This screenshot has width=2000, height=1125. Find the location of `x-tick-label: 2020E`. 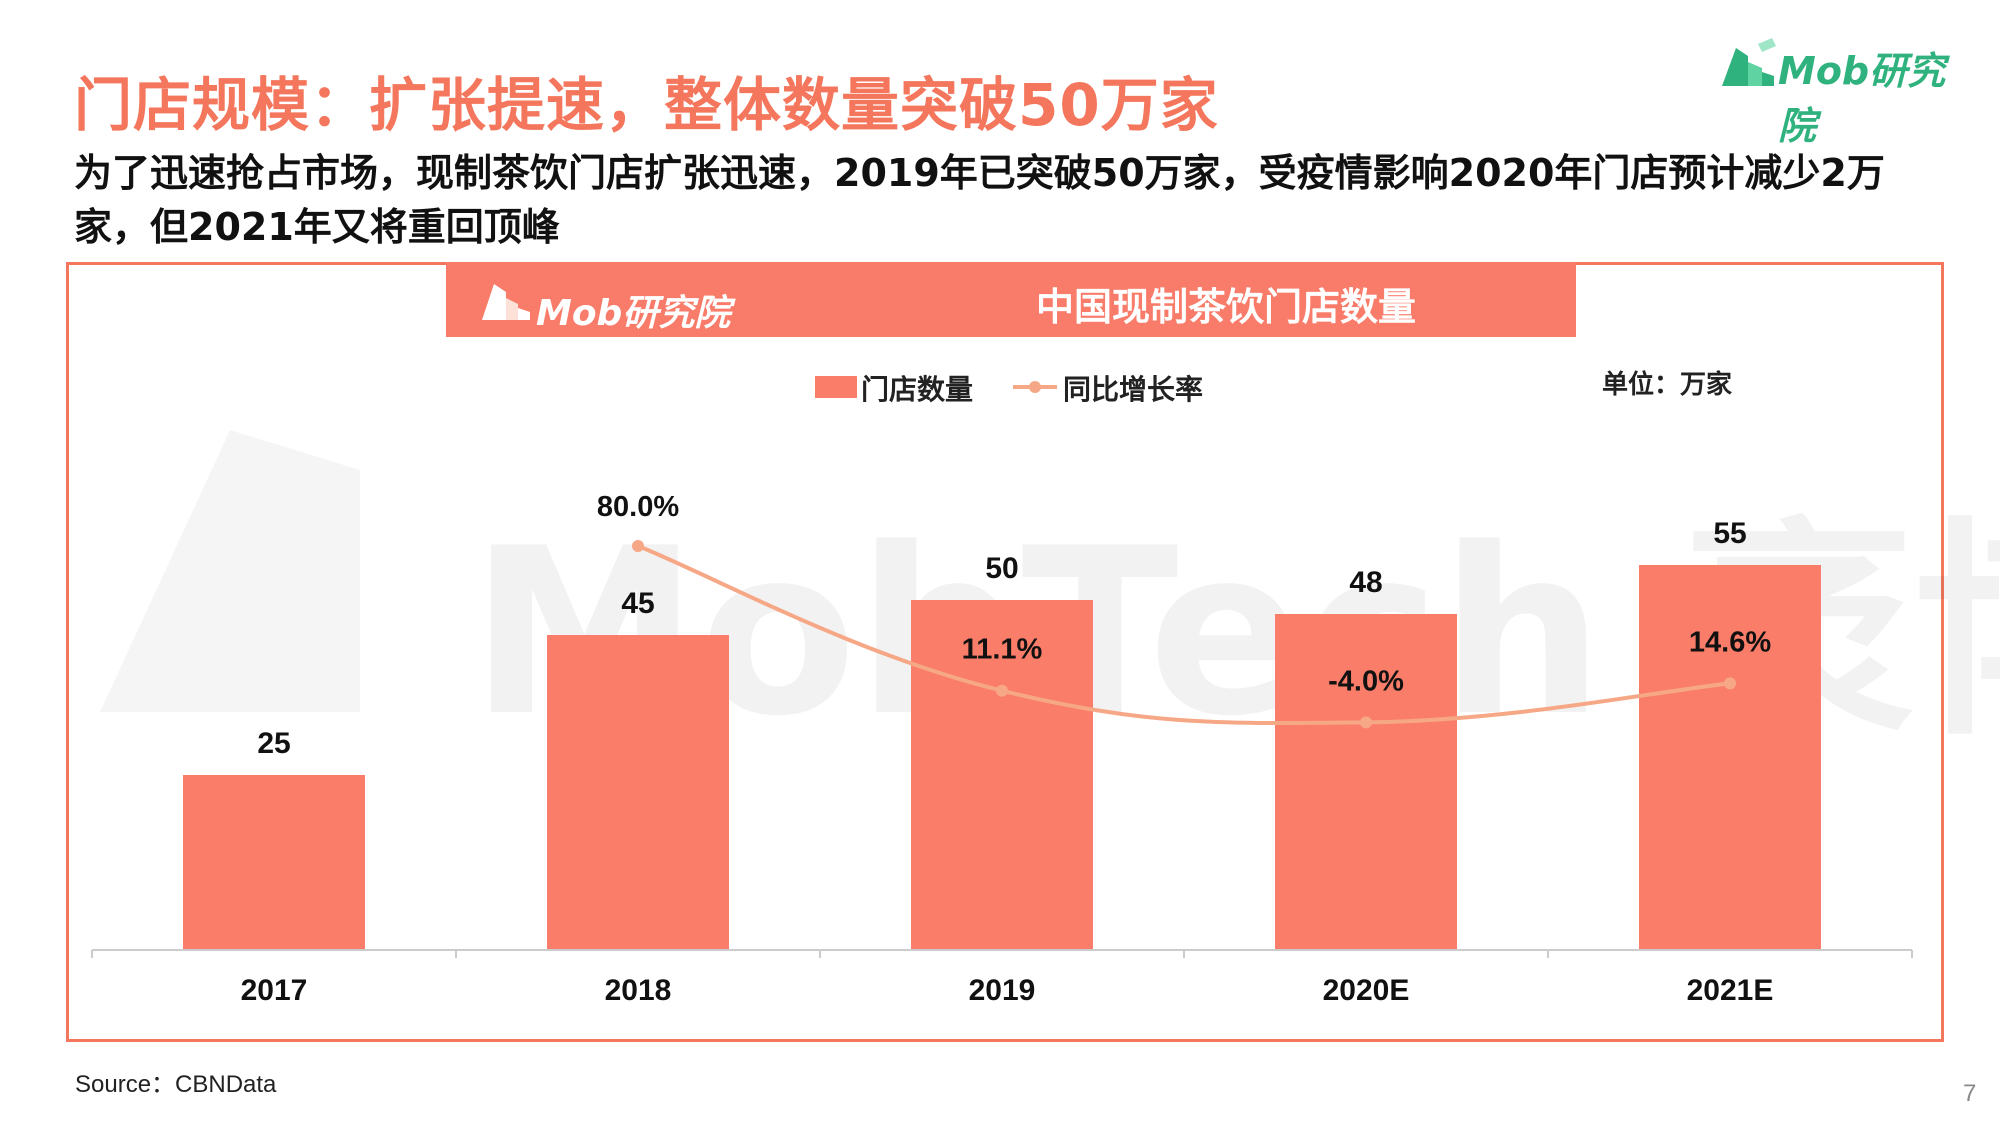

x-tick-label: 2020E is located at coordinates (1366, 990).